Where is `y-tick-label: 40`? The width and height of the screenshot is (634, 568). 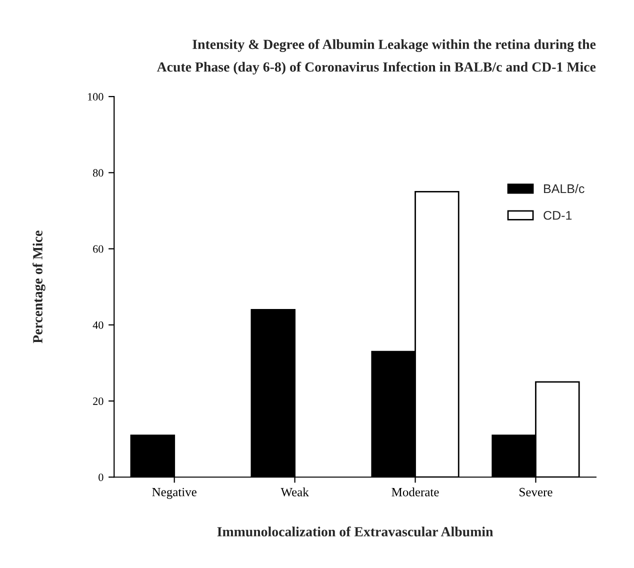
y-tick-label: 40 is located at coordinates (98, 325).